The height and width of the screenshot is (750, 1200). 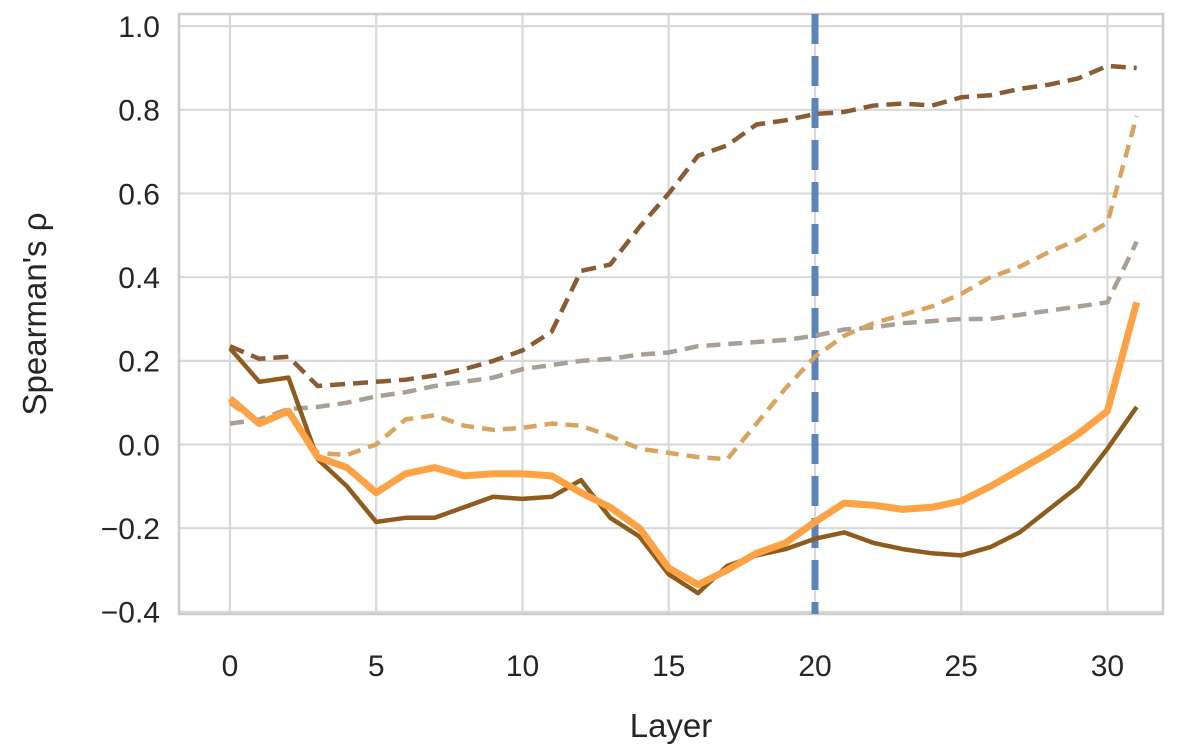 What do you see at coordinates (130, 529) in the screenshot?
I see `y-tick-label: −0.2` at bounding box center [130, 529].